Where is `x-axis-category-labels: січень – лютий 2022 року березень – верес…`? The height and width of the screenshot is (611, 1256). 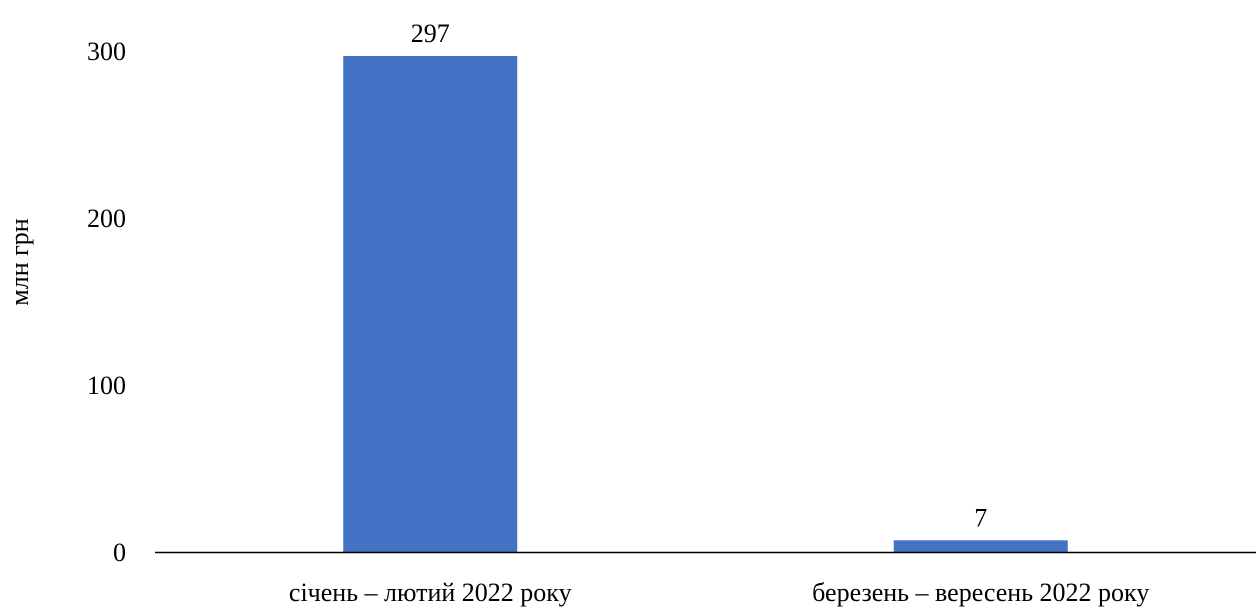
x-axis-category-labels: січень – лютий 2022 року березень – верес… is located at coordinates (719, 592).